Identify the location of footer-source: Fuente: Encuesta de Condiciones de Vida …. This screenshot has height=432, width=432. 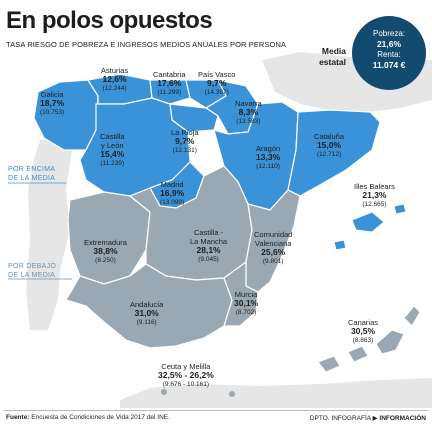
(88, 417).